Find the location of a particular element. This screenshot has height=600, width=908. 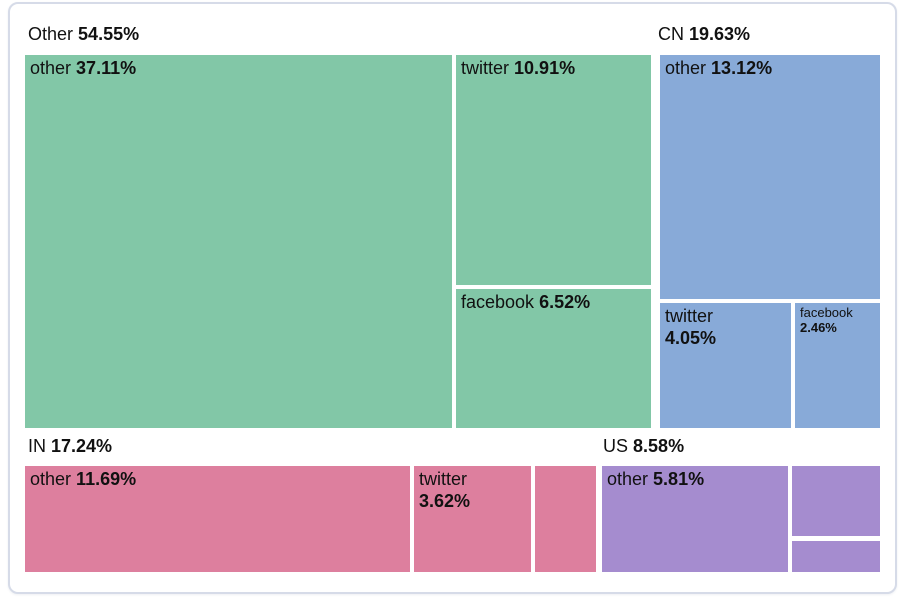

cell-value: 4.05% is located at coordinates (691, 338).